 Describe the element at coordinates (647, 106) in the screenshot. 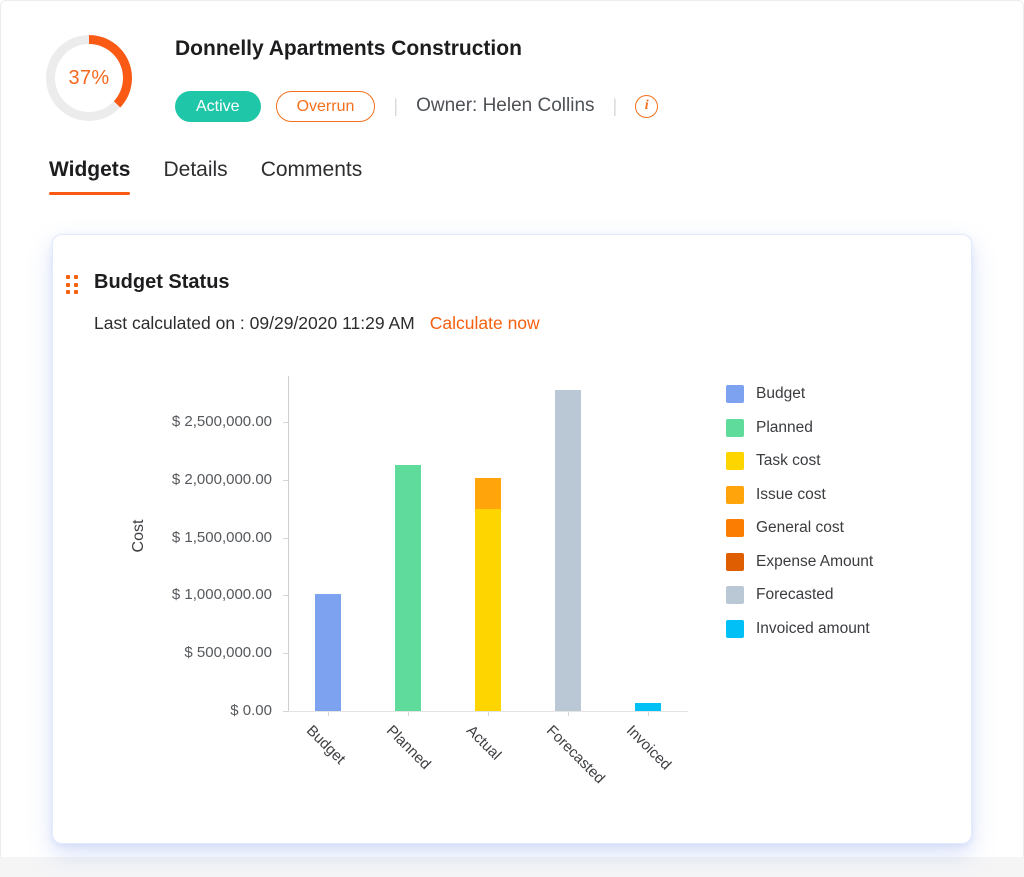

I see `info-icon: i` at that location.